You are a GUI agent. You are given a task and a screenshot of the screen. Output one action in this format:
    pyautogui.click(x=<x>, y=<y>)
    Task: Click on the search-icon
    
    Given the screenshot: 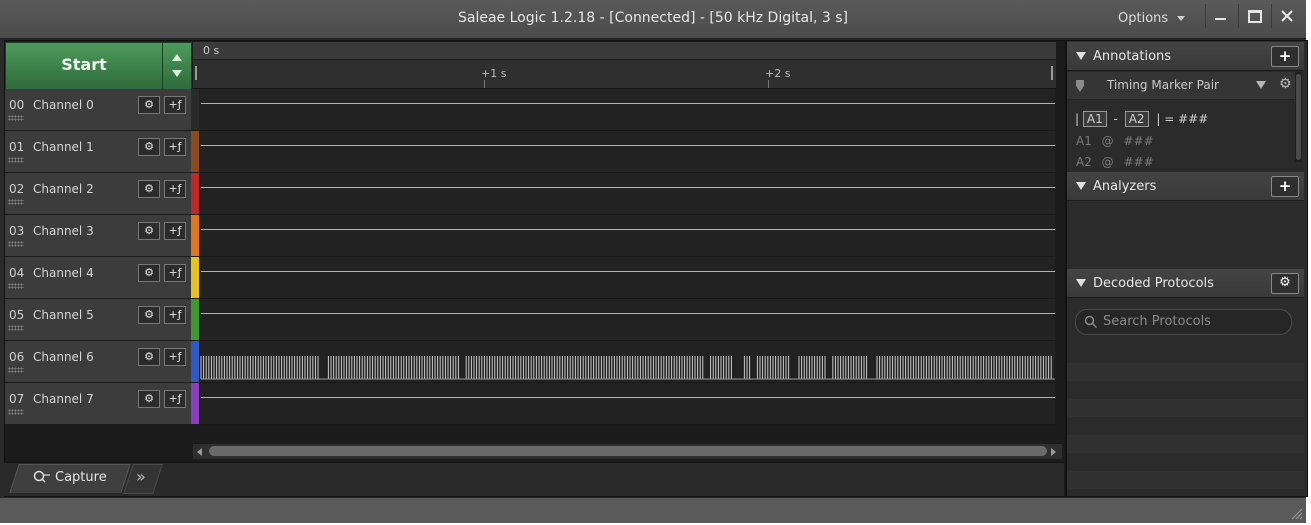 What is the action you would take?
    pyautogui.click(x=1091, y=322)
    